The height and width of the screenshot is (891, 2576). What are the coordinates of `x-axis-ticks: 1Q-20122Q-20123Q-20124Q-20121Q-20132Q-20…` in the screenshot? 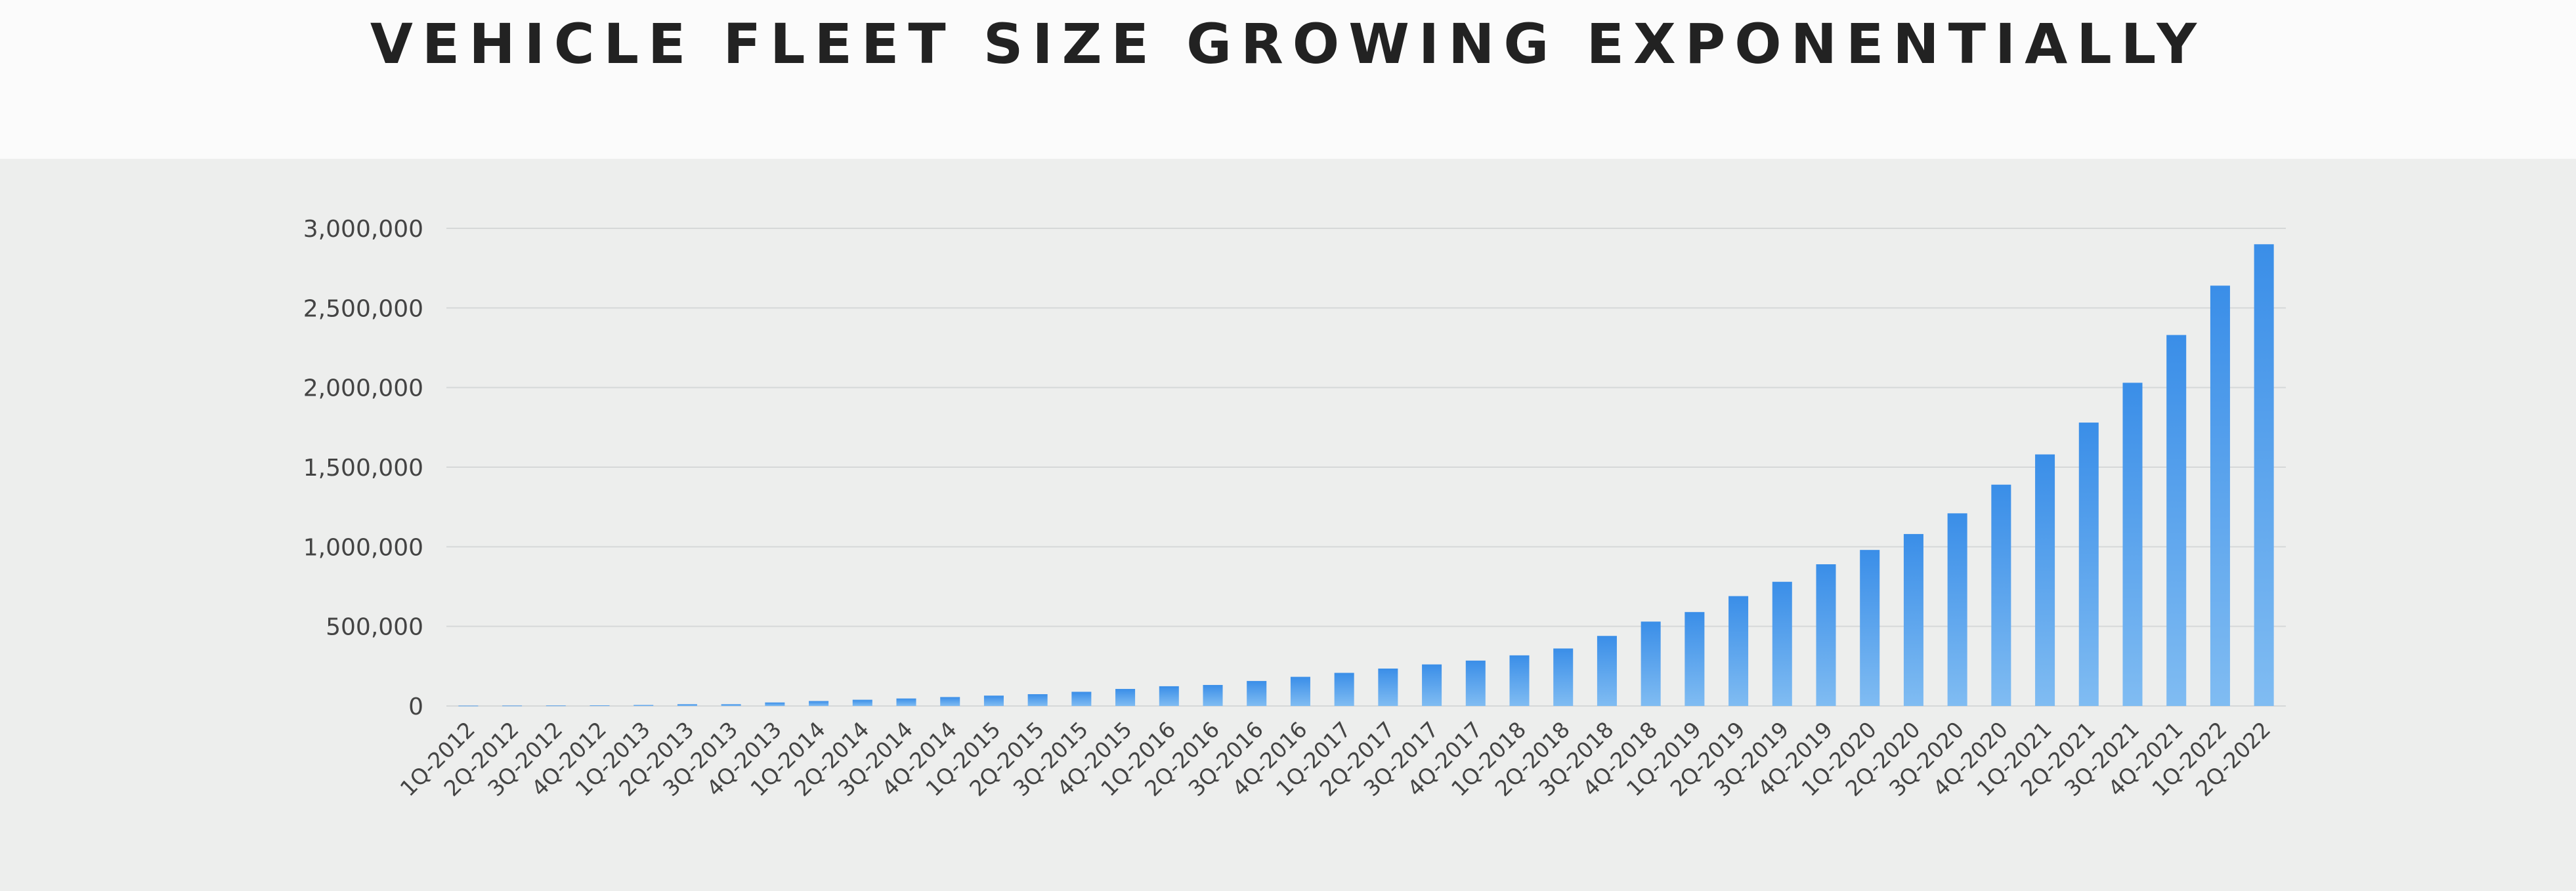 It's located at (1335, 758).